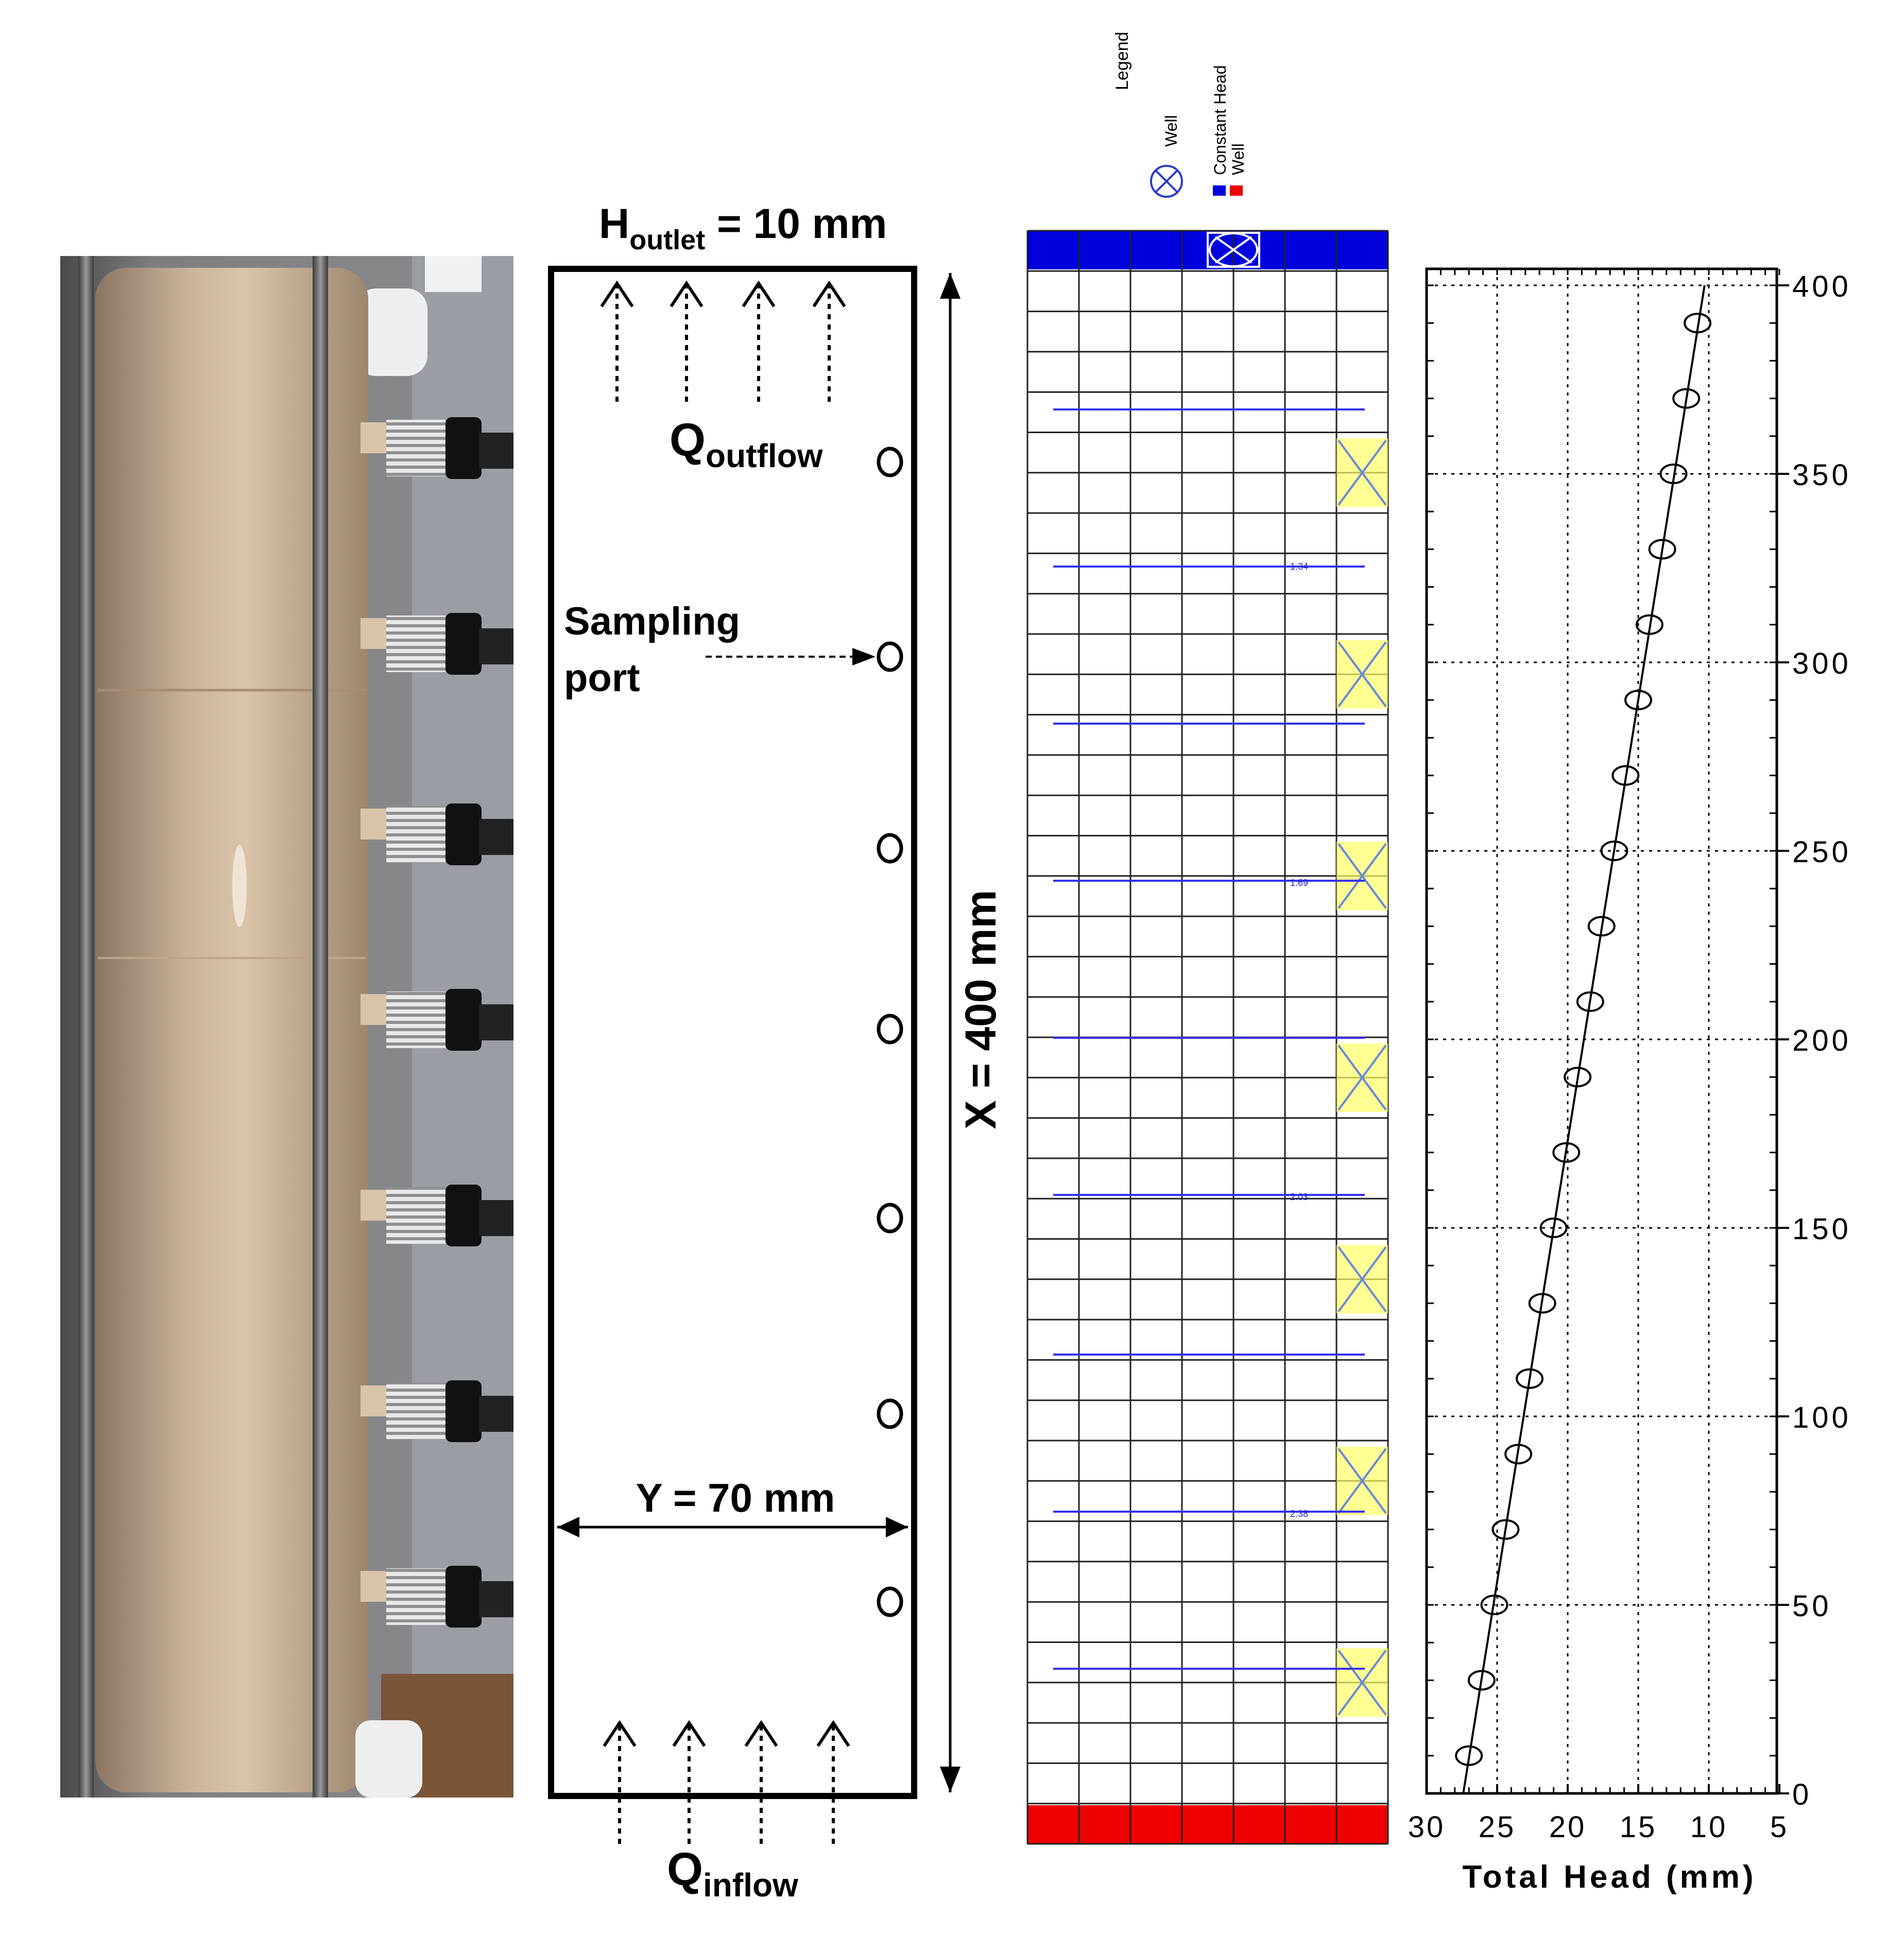  Describe the element at coordinates (657, 650) in the screenshot. I see `sampling-port-label: Sampling port` at that location.